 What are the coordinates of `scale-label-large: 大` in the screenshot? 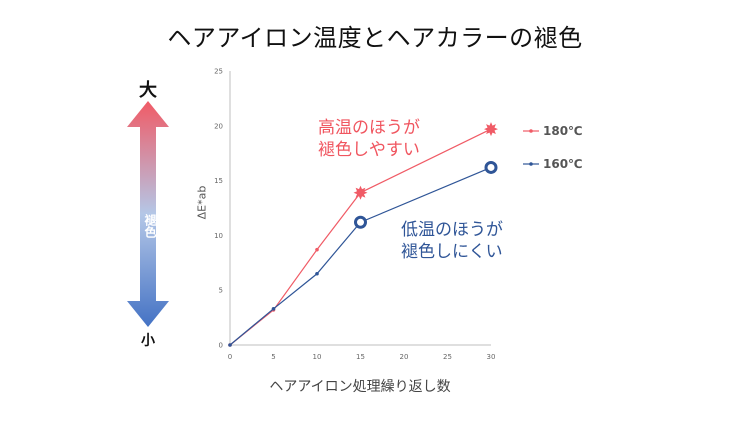 It's located at (148, 90).